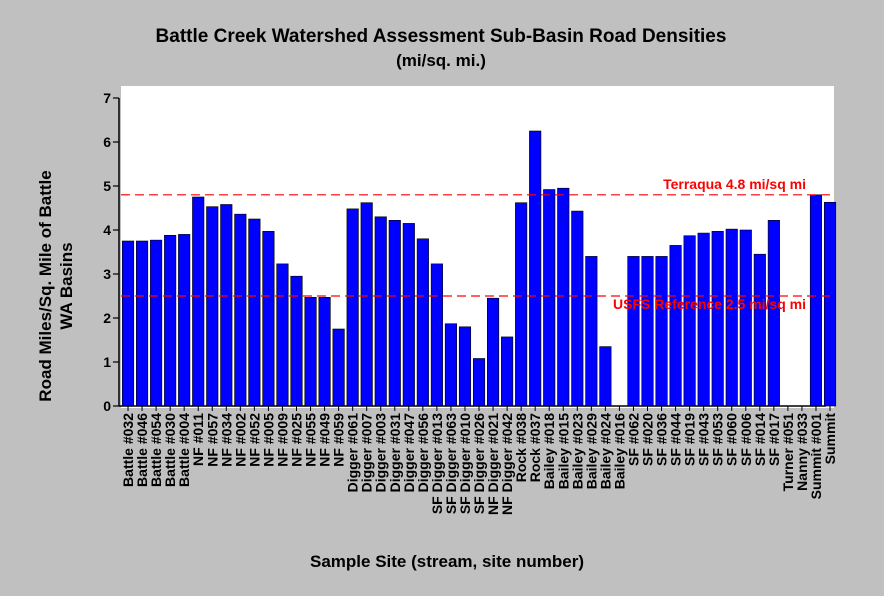 Image resolution: width=884 pixels, height=596 pixels. What do you see at coordinates (107, 362) in the screenshot?
I see `y-tick-label: 1` at bounding box center [107, 362].